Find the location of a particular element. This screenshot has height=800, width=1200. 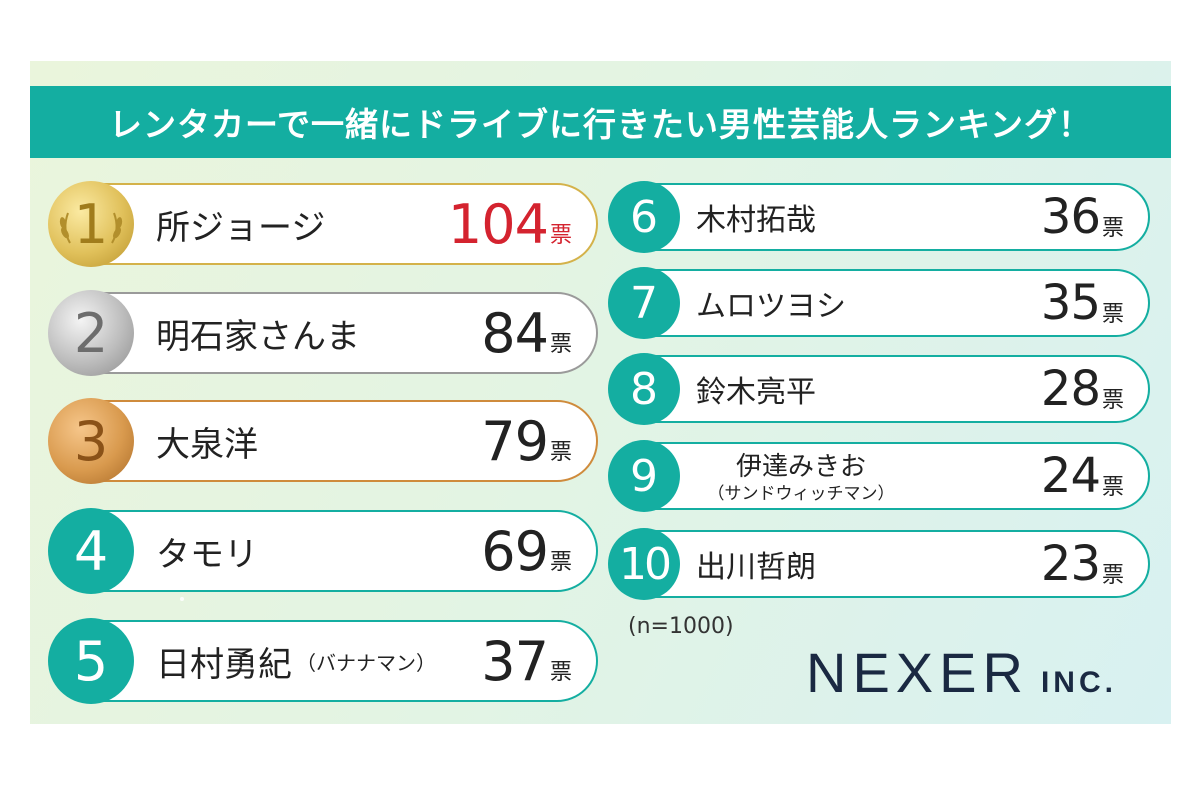

rank-number: 2 is located at coordinates (91, 333).